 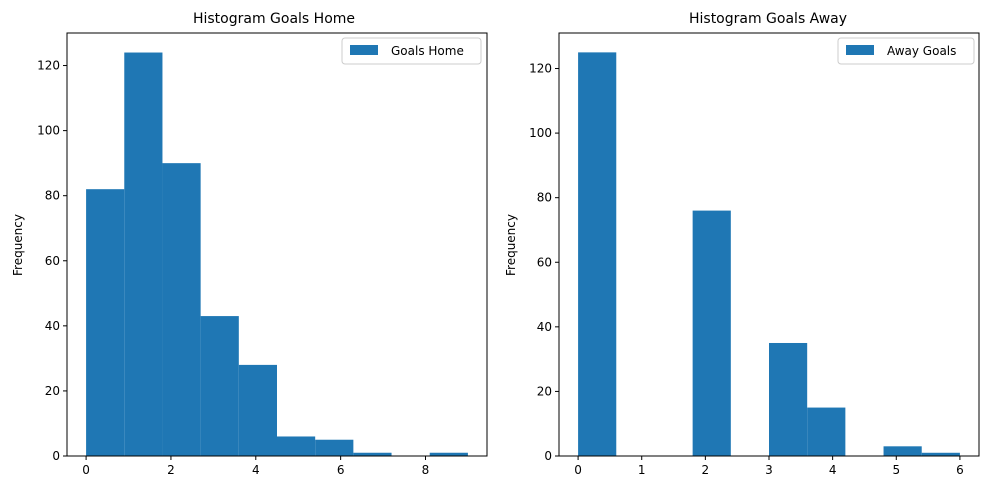 I want to click on legend-entry: Goals Home, so click(x=427, y=51).